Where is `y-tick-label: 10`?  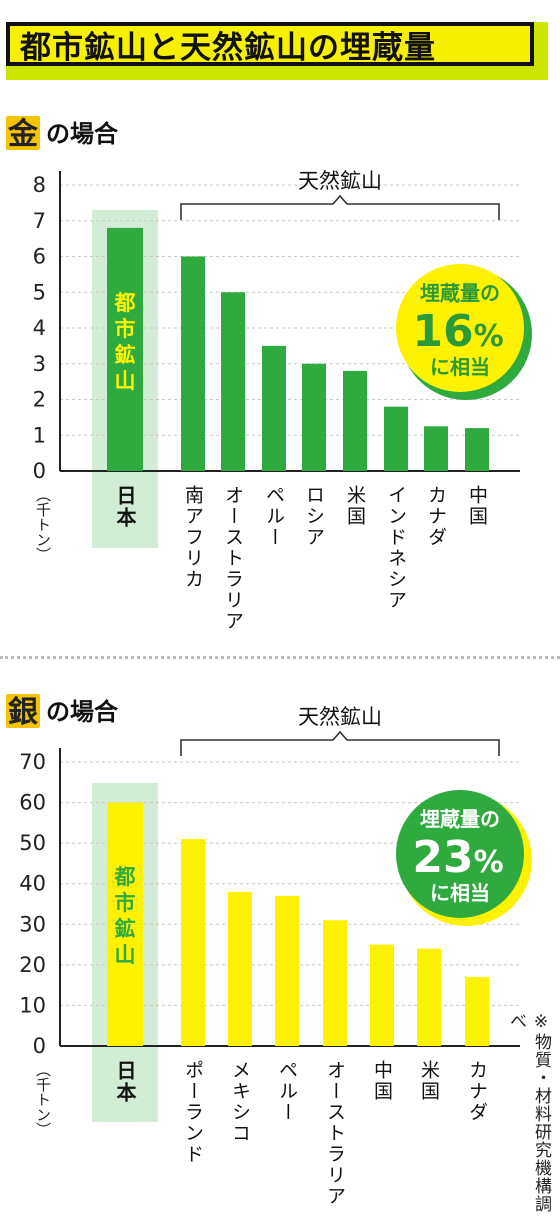
y-tick-label: 10 is located at coordinates (32, 1005).